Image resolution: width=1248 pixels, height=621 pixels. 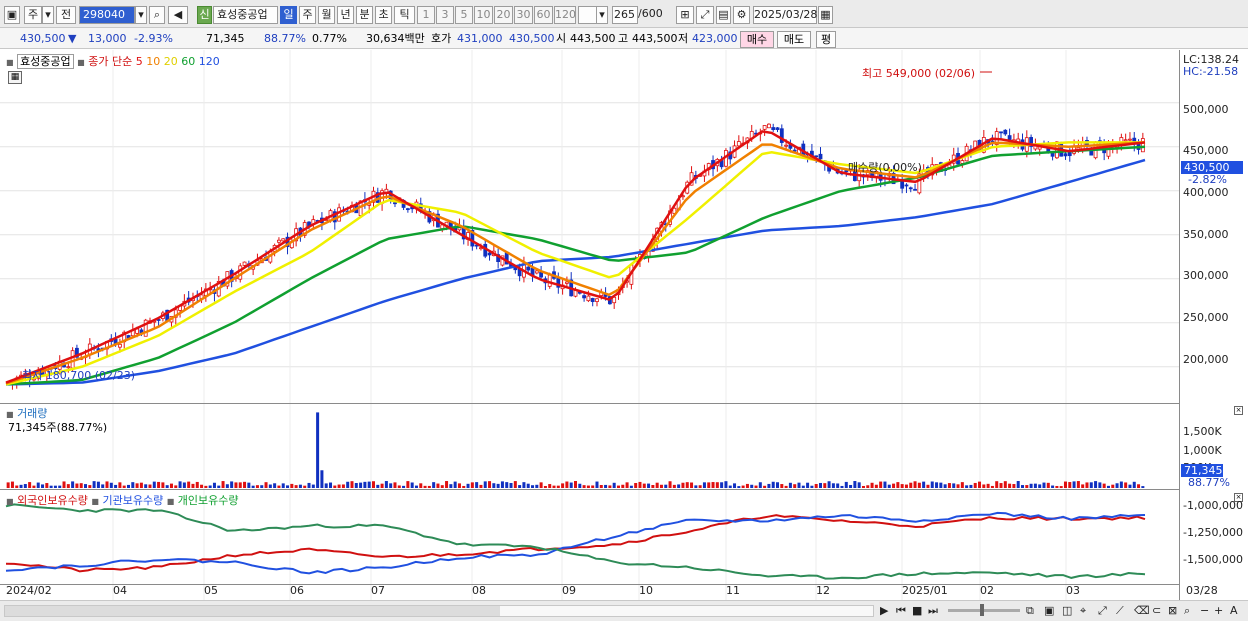 What do you see at coordinates (445, 15) in the screenshot?
I see `interval-3: 3` at bounding box center [445, 15].